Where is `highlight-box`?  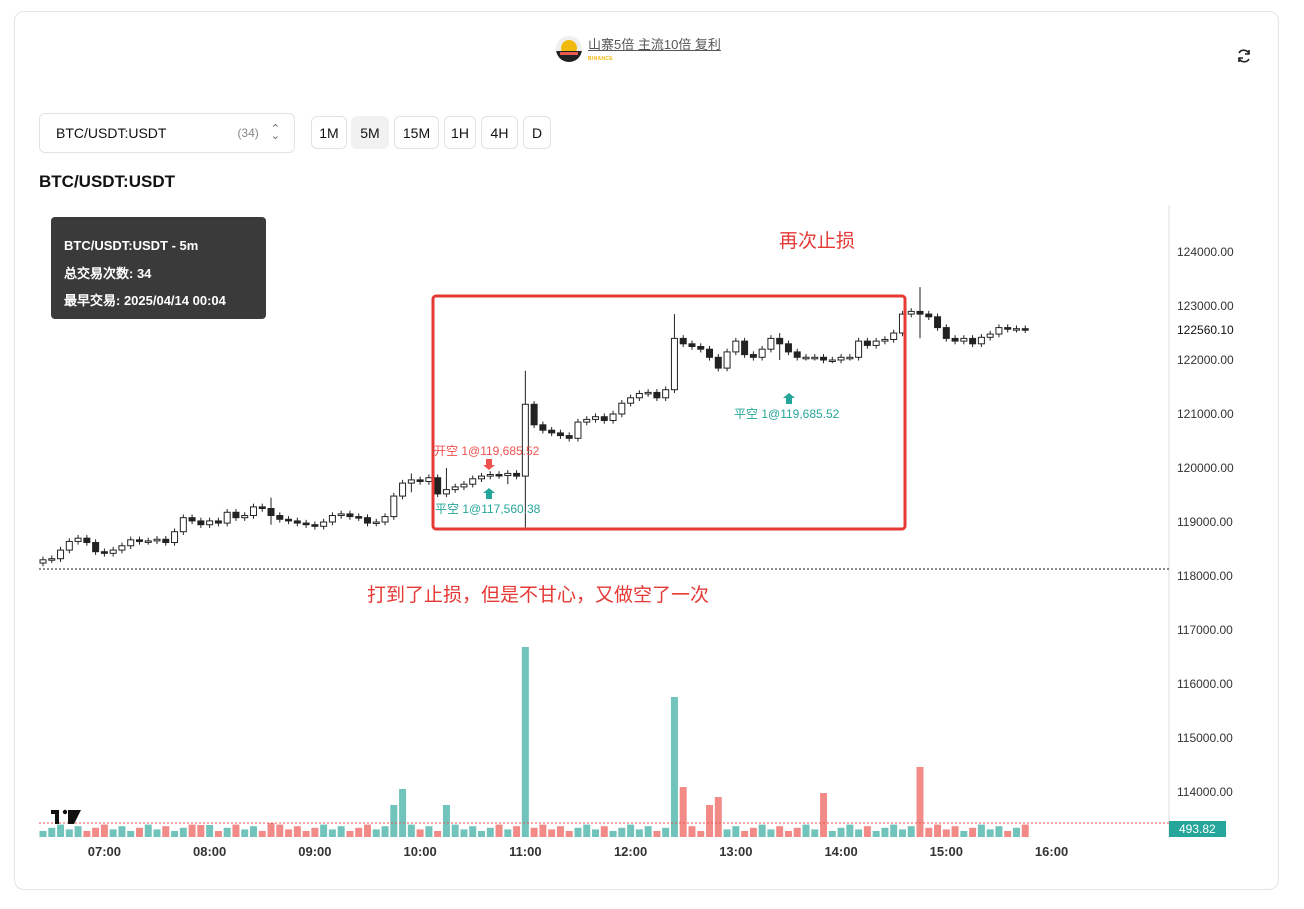
highlight-box is located at coordinates (669, 412).